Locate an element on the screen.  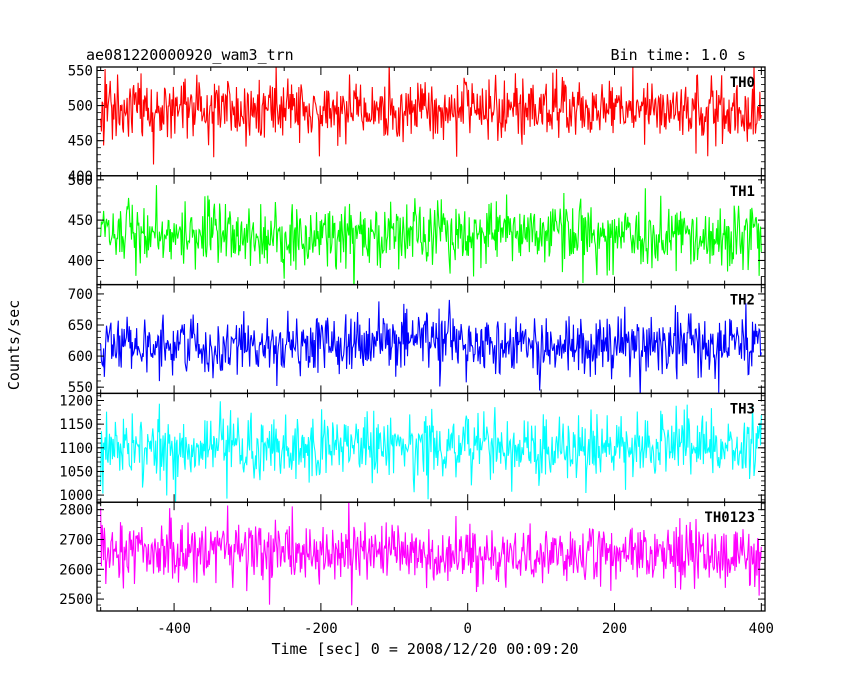
x-tick-label: -400 is located at coordinates (174, 629).